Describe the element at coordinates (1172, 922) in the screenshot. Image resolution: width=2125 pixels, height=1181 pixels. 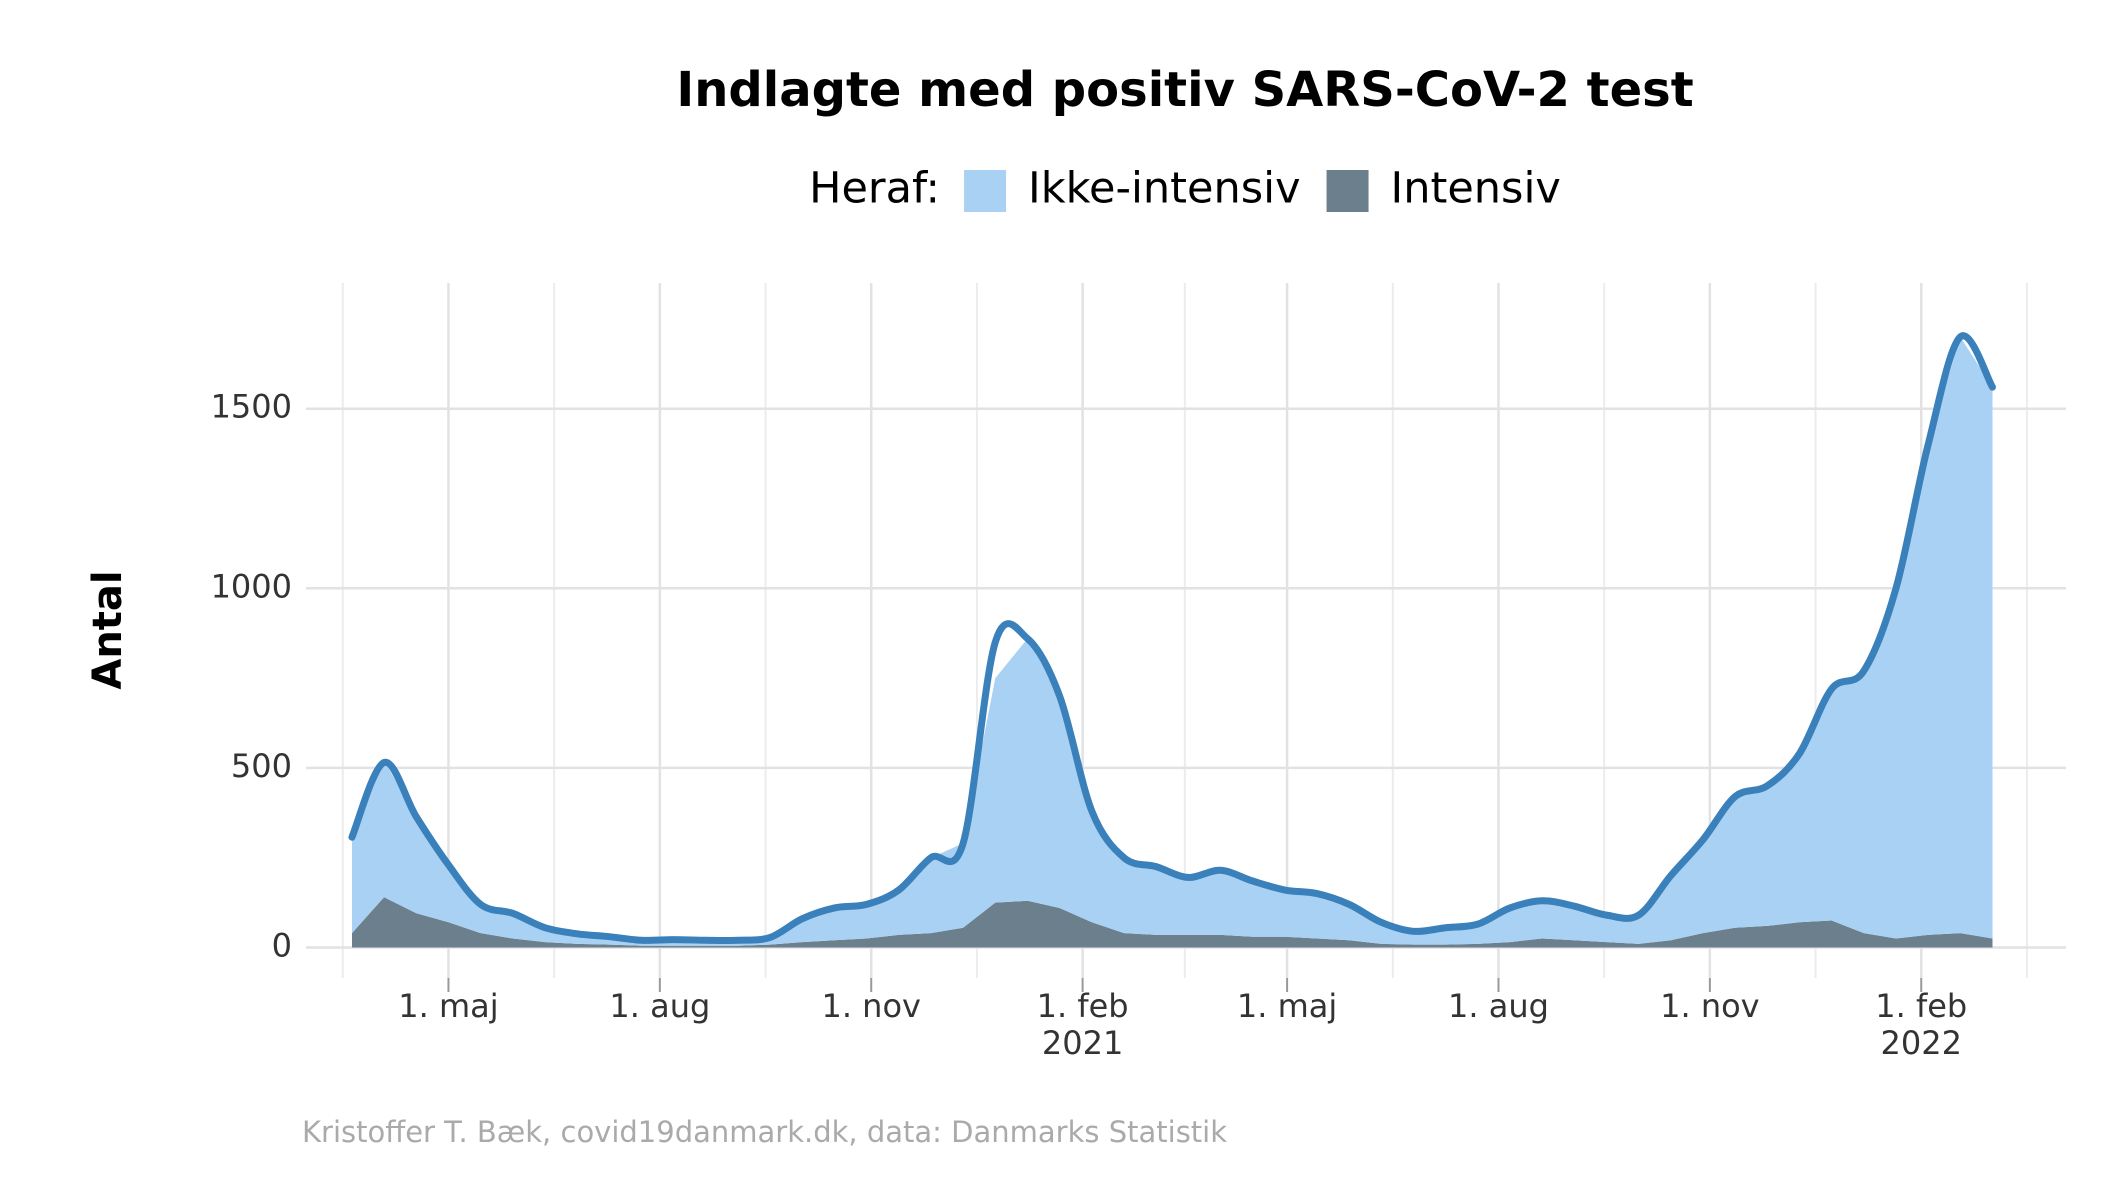
I see `area` at that location.